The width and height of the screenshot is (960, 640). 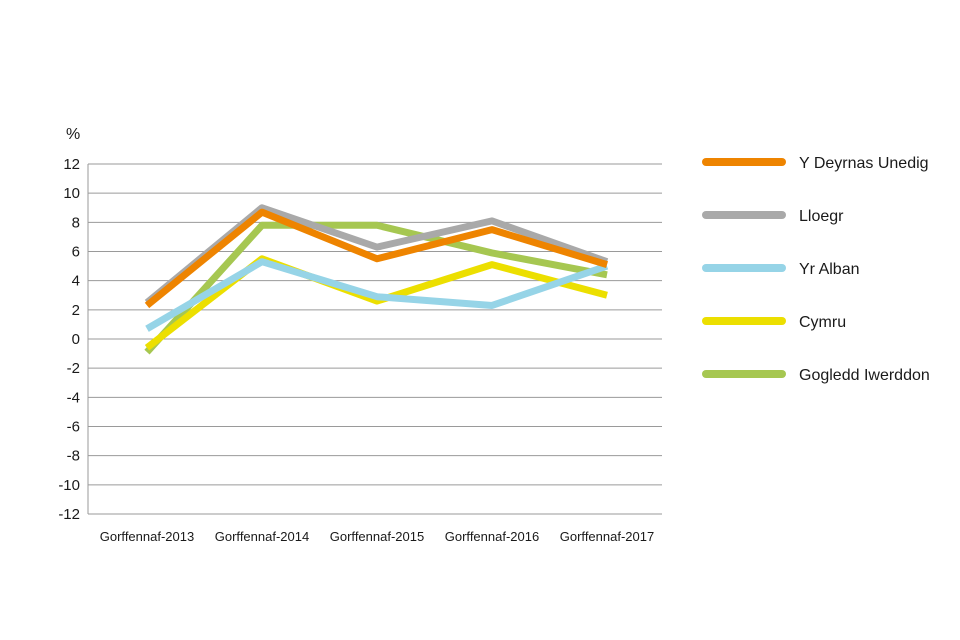 I want to click on y-tick-label: 12, so click(x=71, y=164).